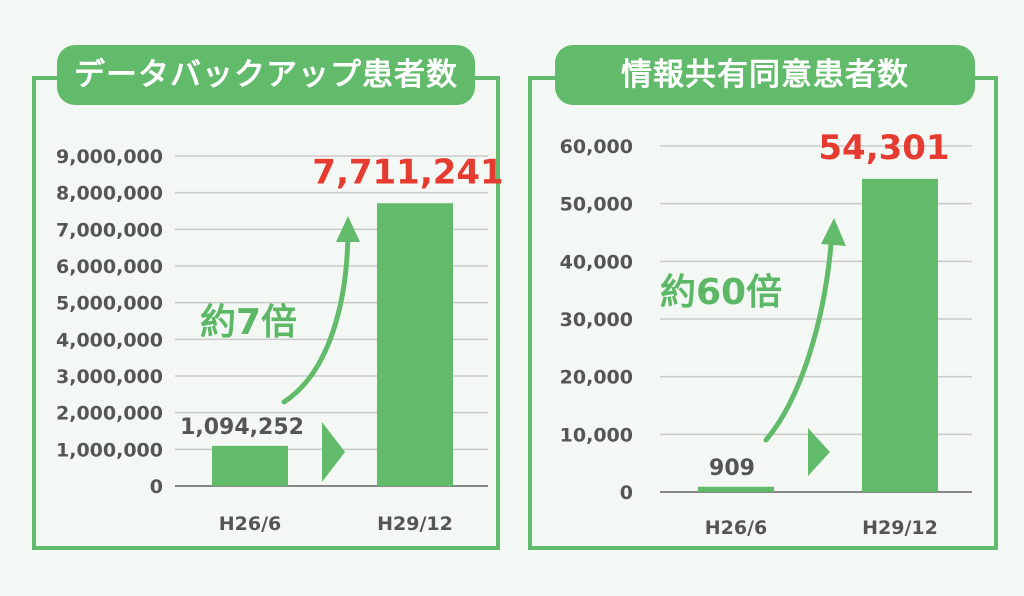 The image size is (1024, 596). Describe the element at coordinates (109, 340) in the screenshot. I see `y-tick-label: 4,000,000` at that location.